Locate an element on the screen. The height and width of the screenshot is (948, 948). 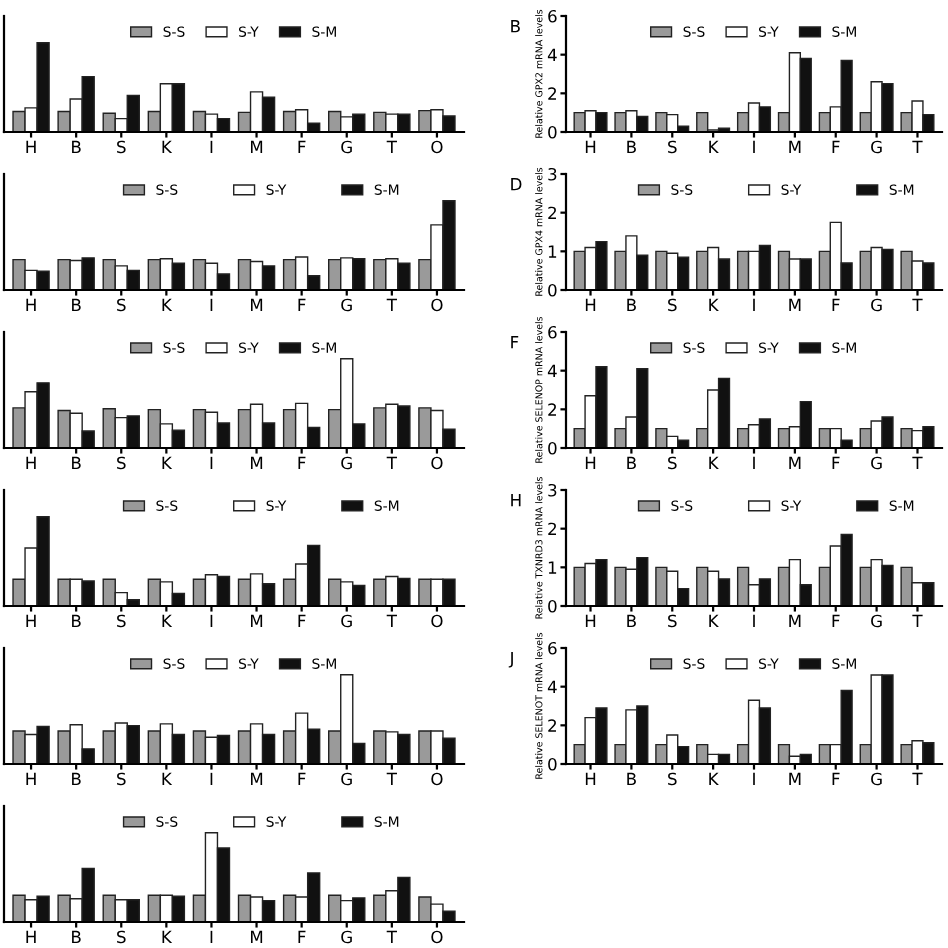
chart-title: F is located at coordinates (515, 342).